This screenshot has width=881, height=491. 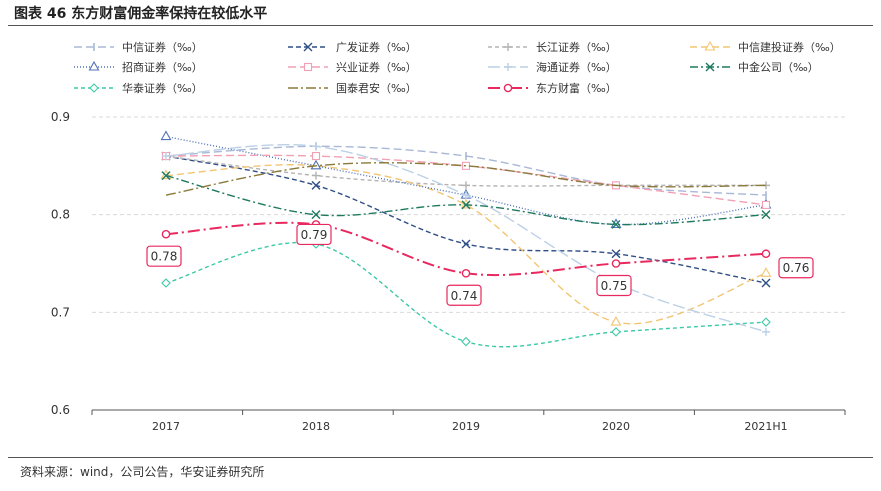 I want to click on legend-entry: 长江证券（‰）, so click(x=552, y=47).